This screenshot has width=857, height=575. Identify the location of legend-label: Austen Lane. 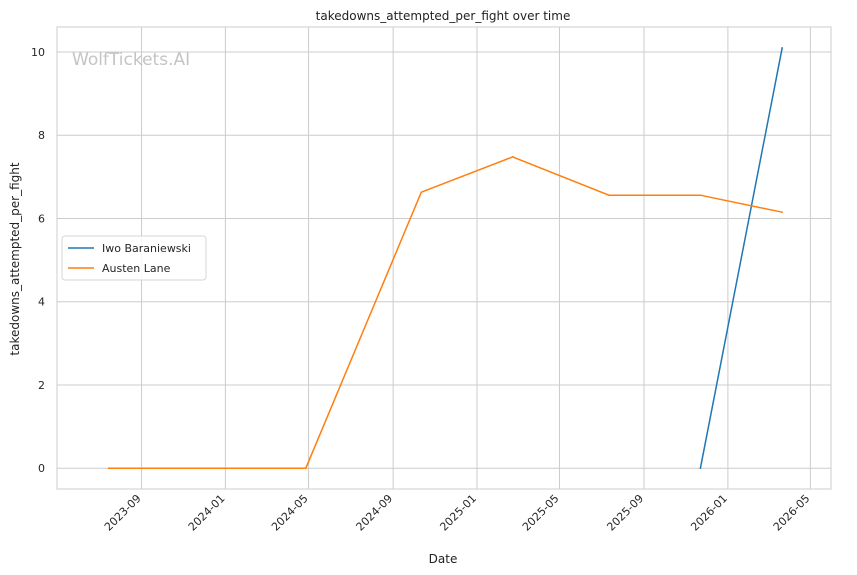
(136, 268).